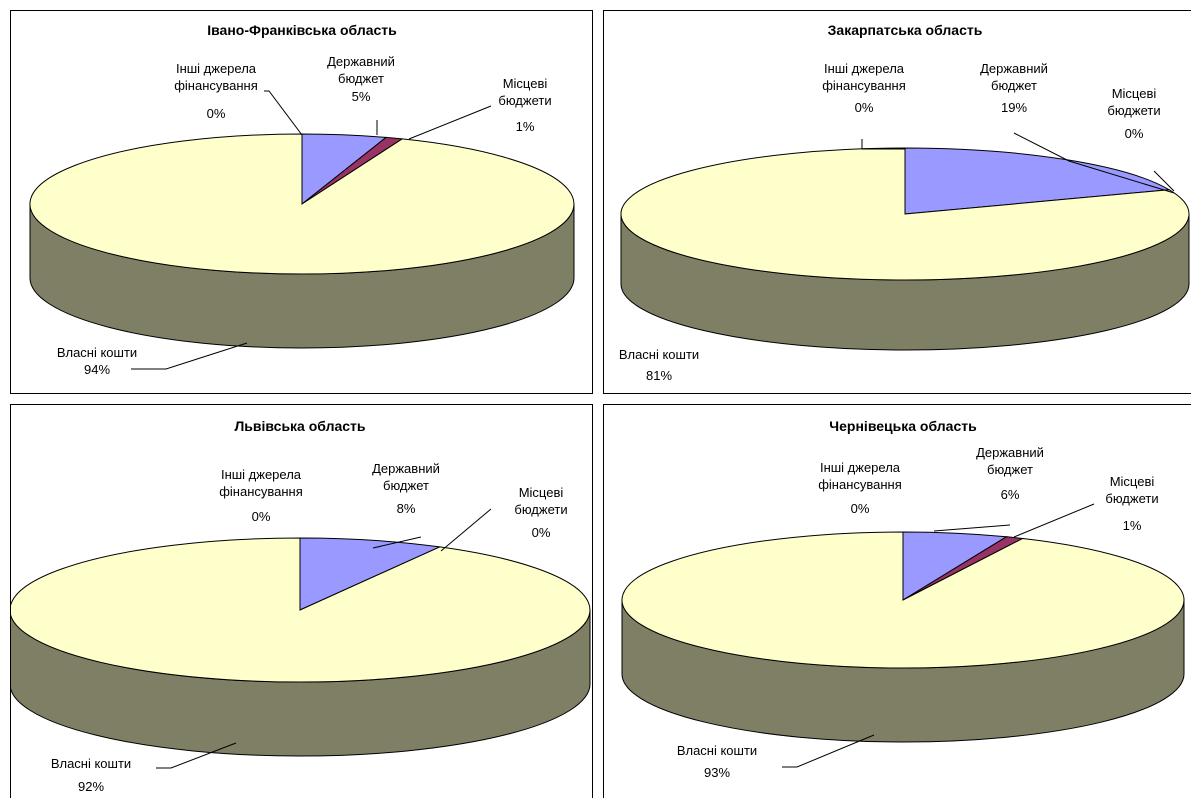 This screenshot has height=798, width=1191. I want to click on chart-title: Чернівецька область, so click(903, 426).